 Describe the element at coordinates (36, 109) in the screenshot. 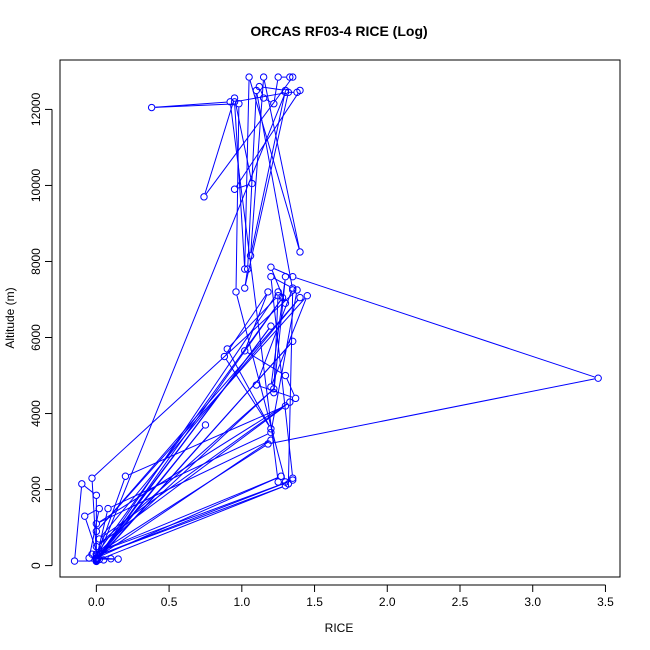

I see `y-tick-label: 12000` at that location.